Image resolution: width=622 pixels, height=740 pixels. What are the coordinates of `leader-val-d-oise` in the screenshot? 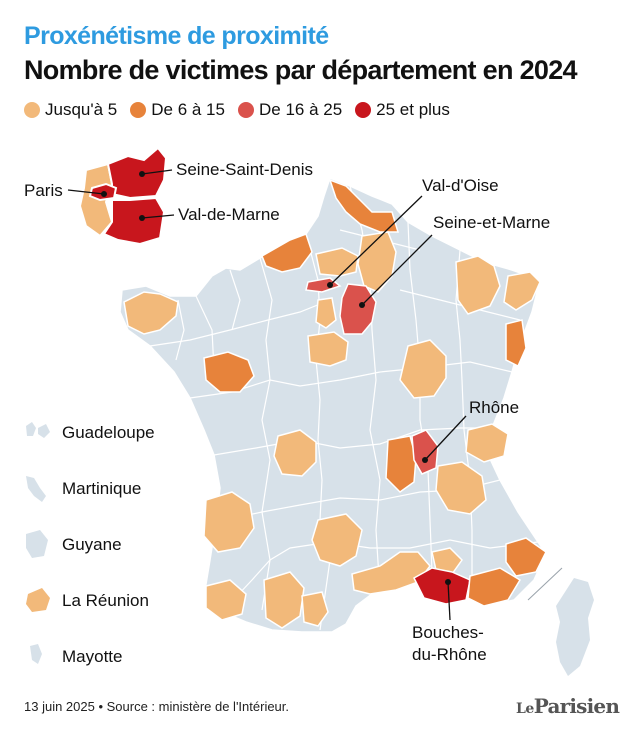 It's located at (376, 240).